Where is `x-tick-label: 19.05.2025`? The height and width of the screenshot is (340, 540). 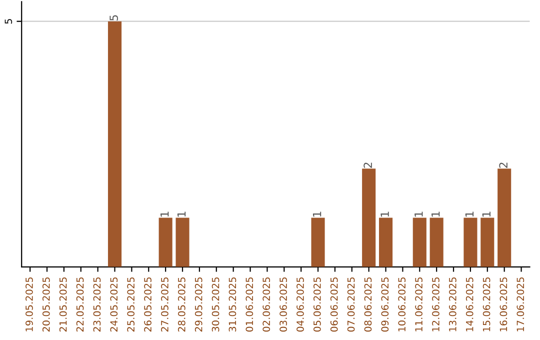 x-tick-label: 19.05.2025 is located at coordinates (29, 304).